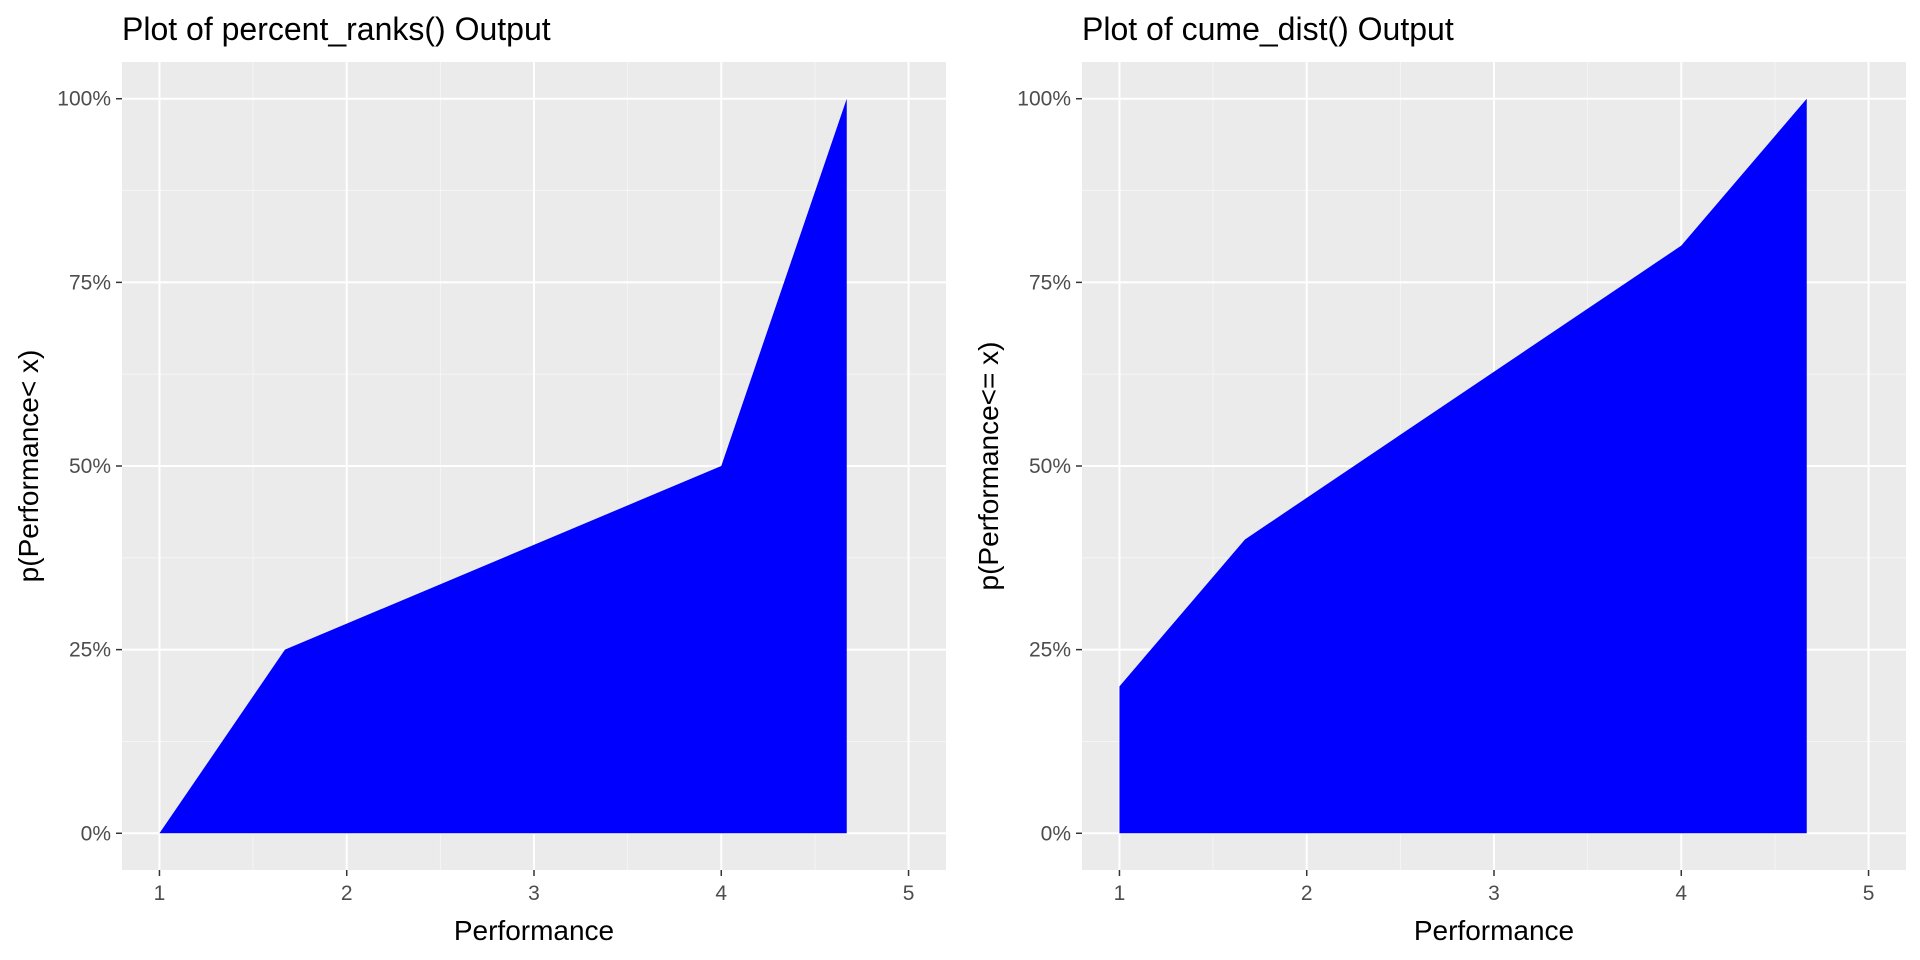  What do you see at coordinates (336, 29) in the screenshot?
I see `chart-title: Plot of percent_ranks() Output` at bounding box center [336, 29].